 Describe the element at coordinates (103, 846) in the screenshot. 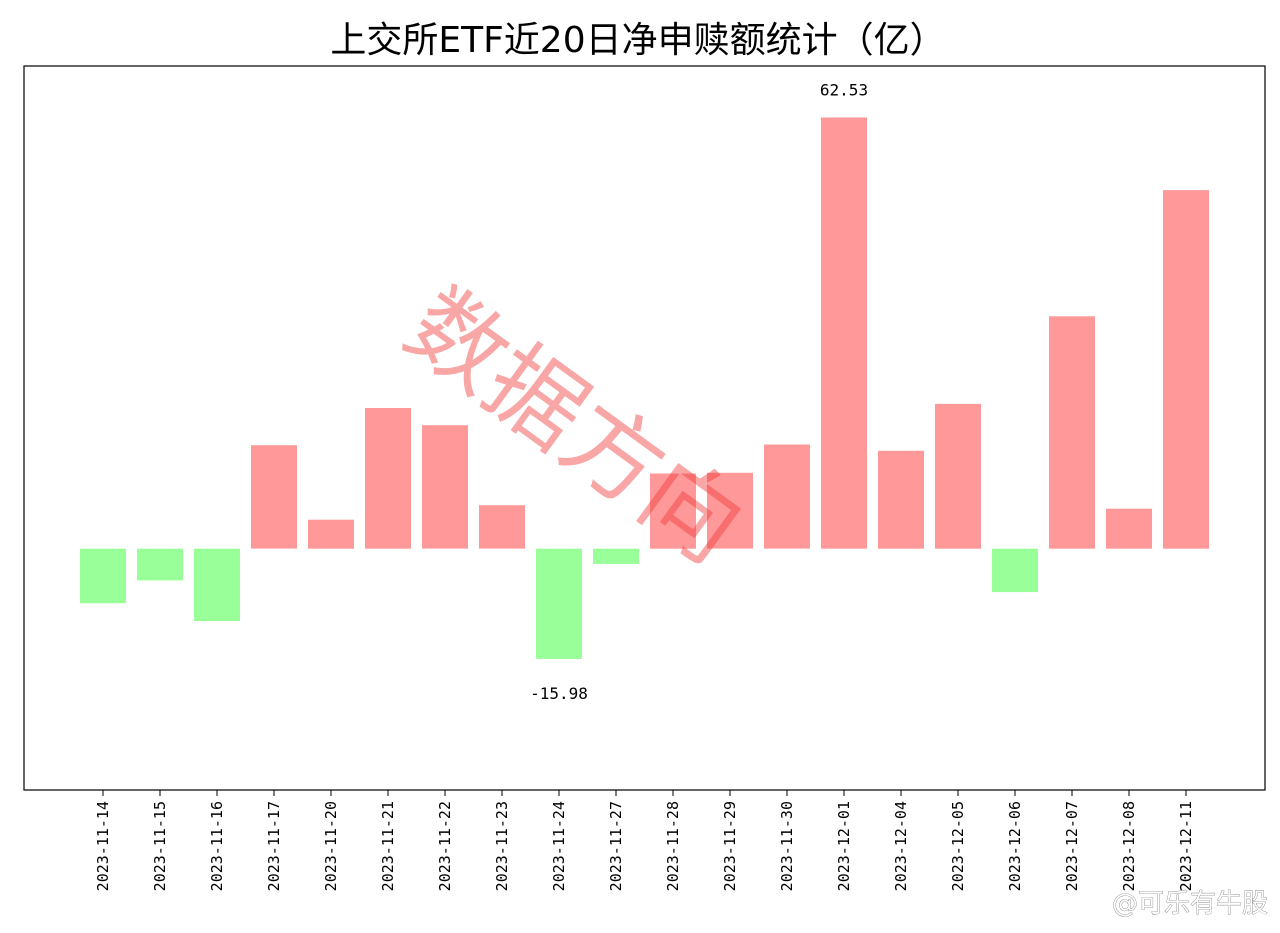

I see `x-tick-label: 2023-11-14` at that location.